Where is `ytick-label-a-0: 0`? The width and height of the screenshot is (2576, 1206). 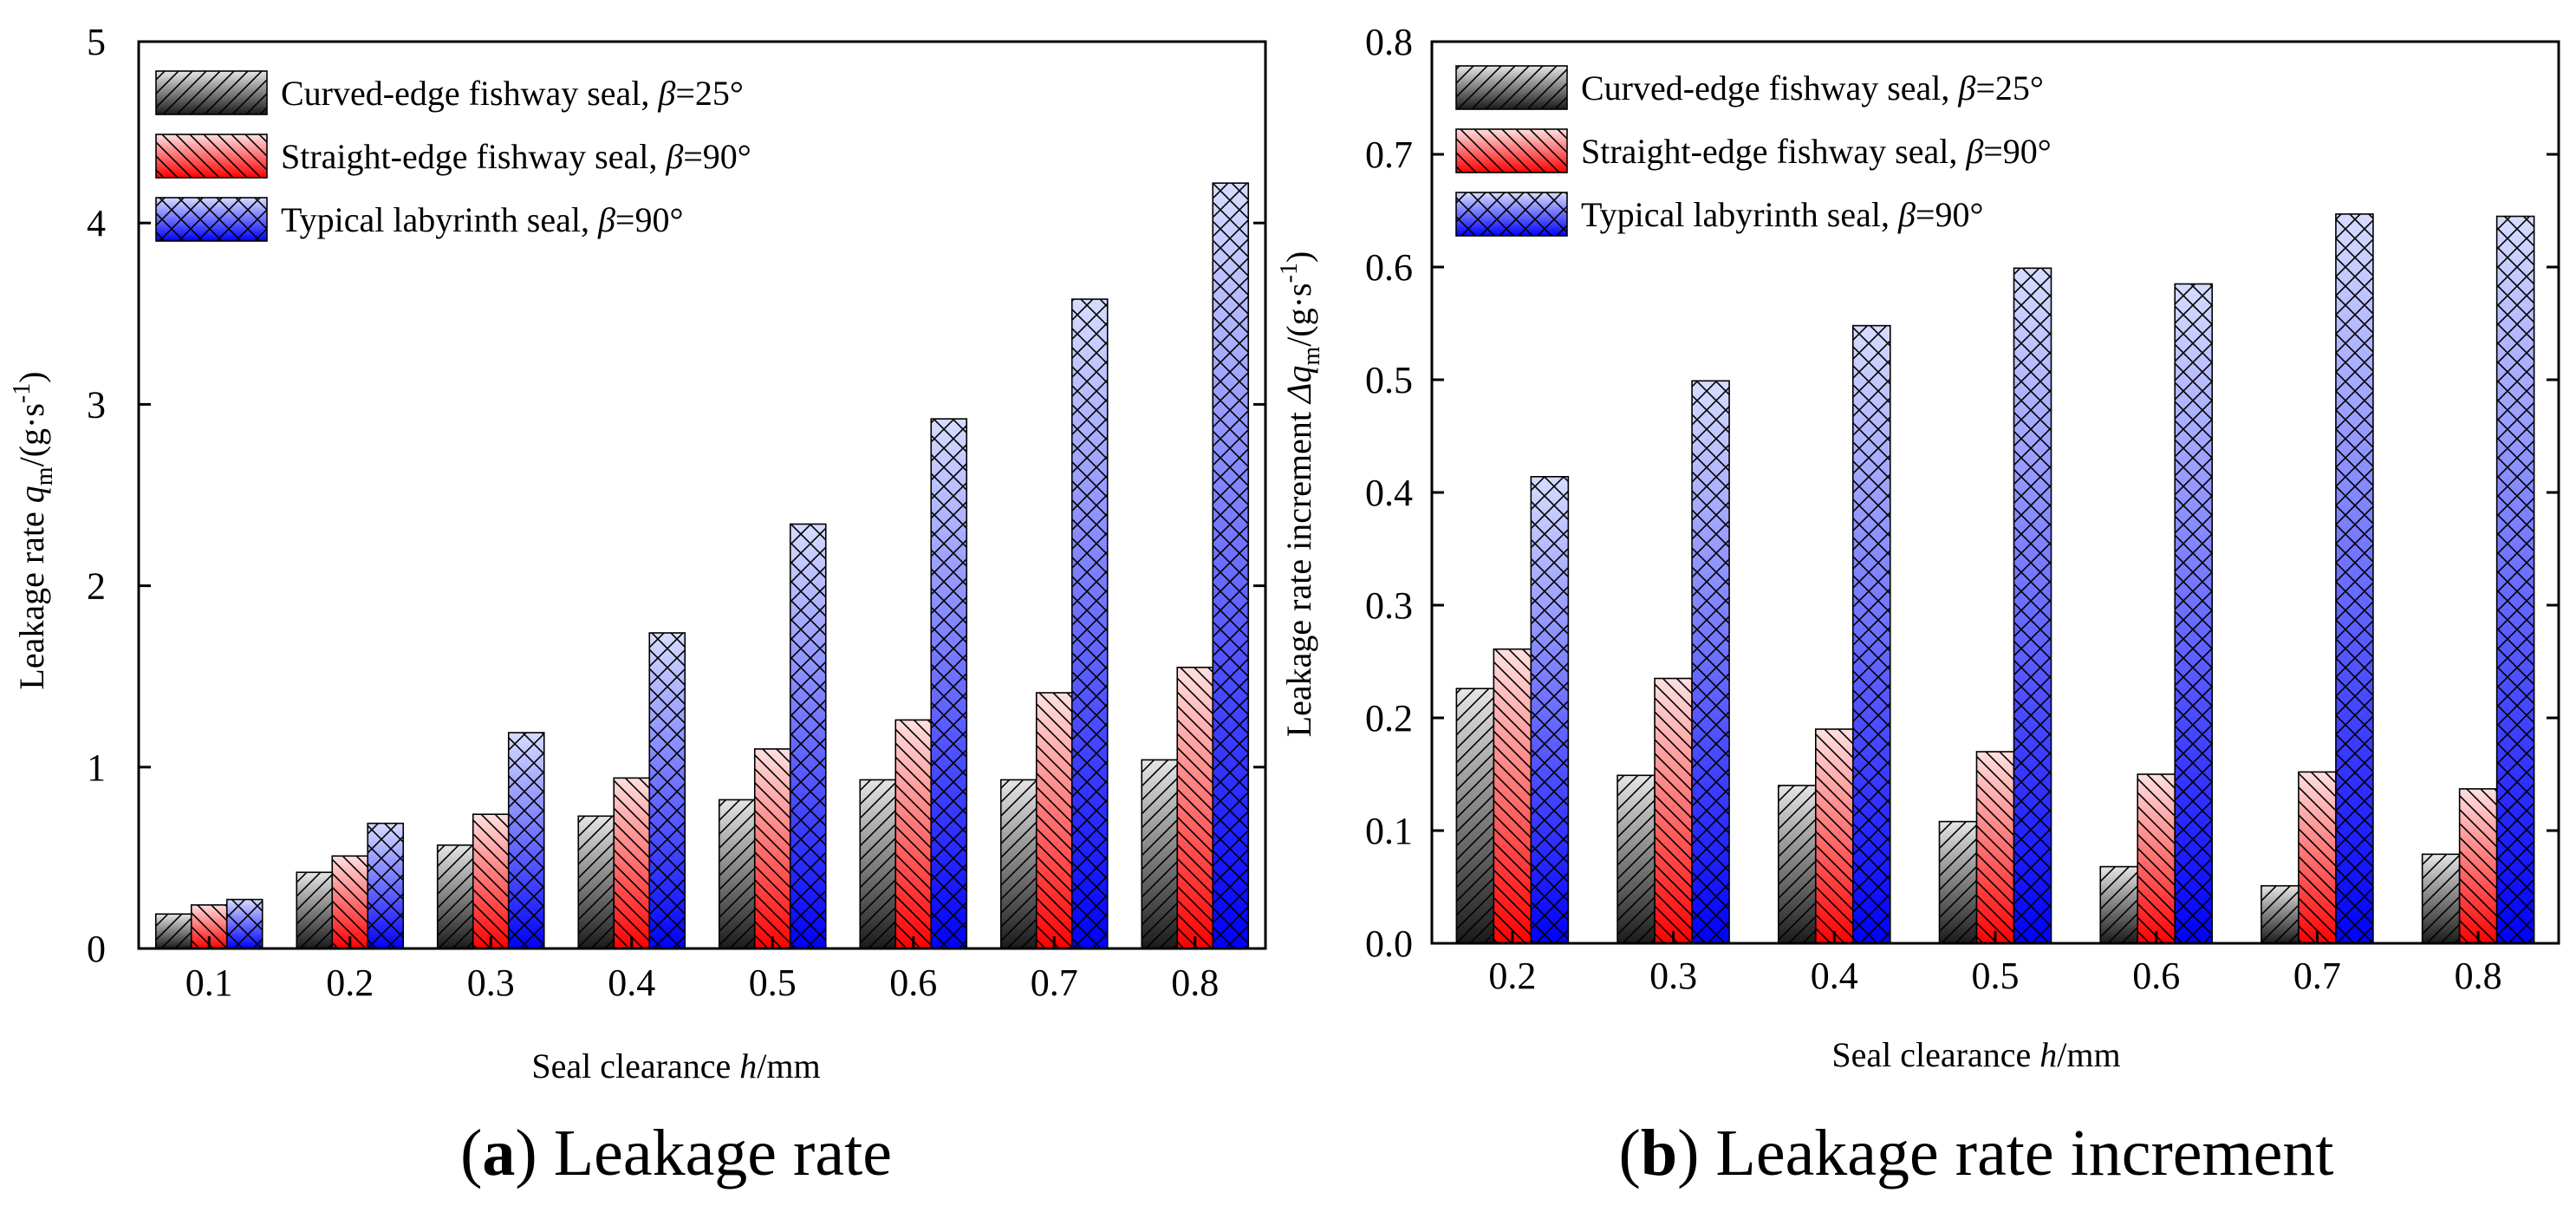 ytick-label-a-0: 0 is located at coordinates (96, 949).